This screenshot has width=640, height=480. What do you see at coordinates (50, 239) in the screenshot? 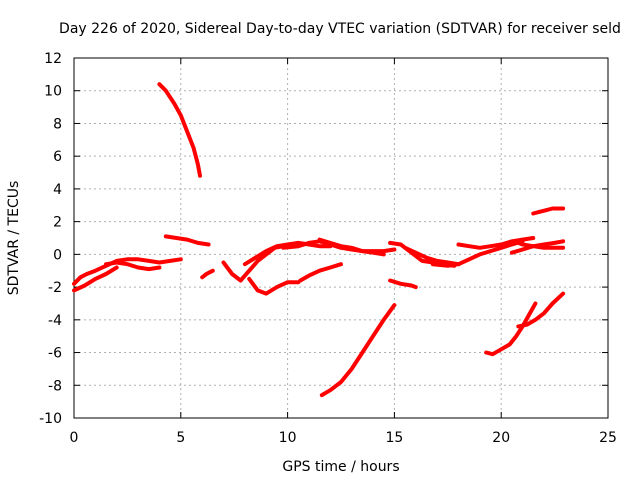
I see `y-tick-labels: -10 -8 -6 -4 -2 0 2 4 6 8 10 12` at bounding box center [50, 239].